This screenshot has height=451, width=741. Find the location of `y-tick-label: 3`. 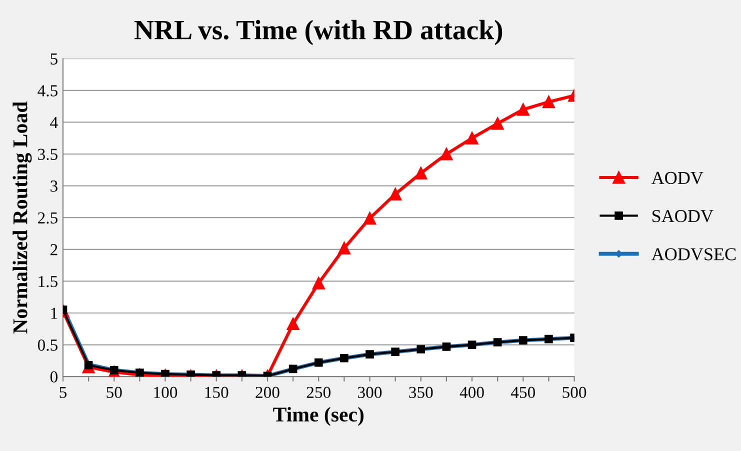

y-tick-label: 3 is located at coordinates (54, 186).